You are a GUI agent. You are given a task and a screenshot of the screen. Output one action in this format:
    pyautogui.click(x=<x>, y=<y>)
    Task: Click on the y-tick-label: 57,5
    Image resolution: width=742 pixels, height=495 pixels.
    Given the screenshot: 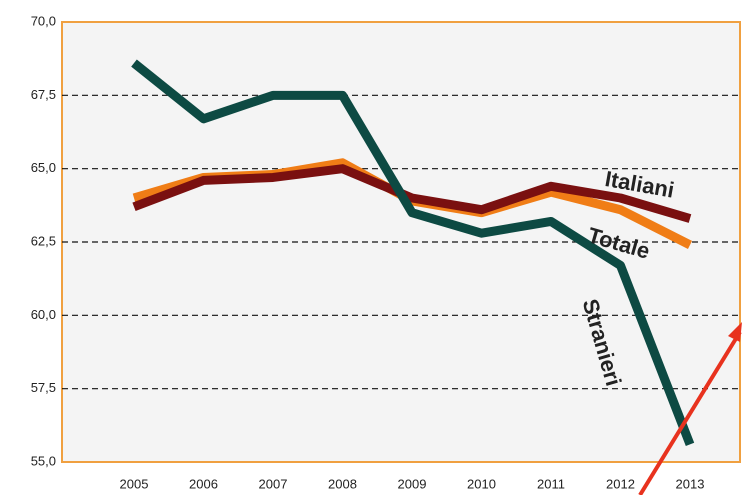 What is the action you would take?
    pyautogui.click(x=43, y=387)
    